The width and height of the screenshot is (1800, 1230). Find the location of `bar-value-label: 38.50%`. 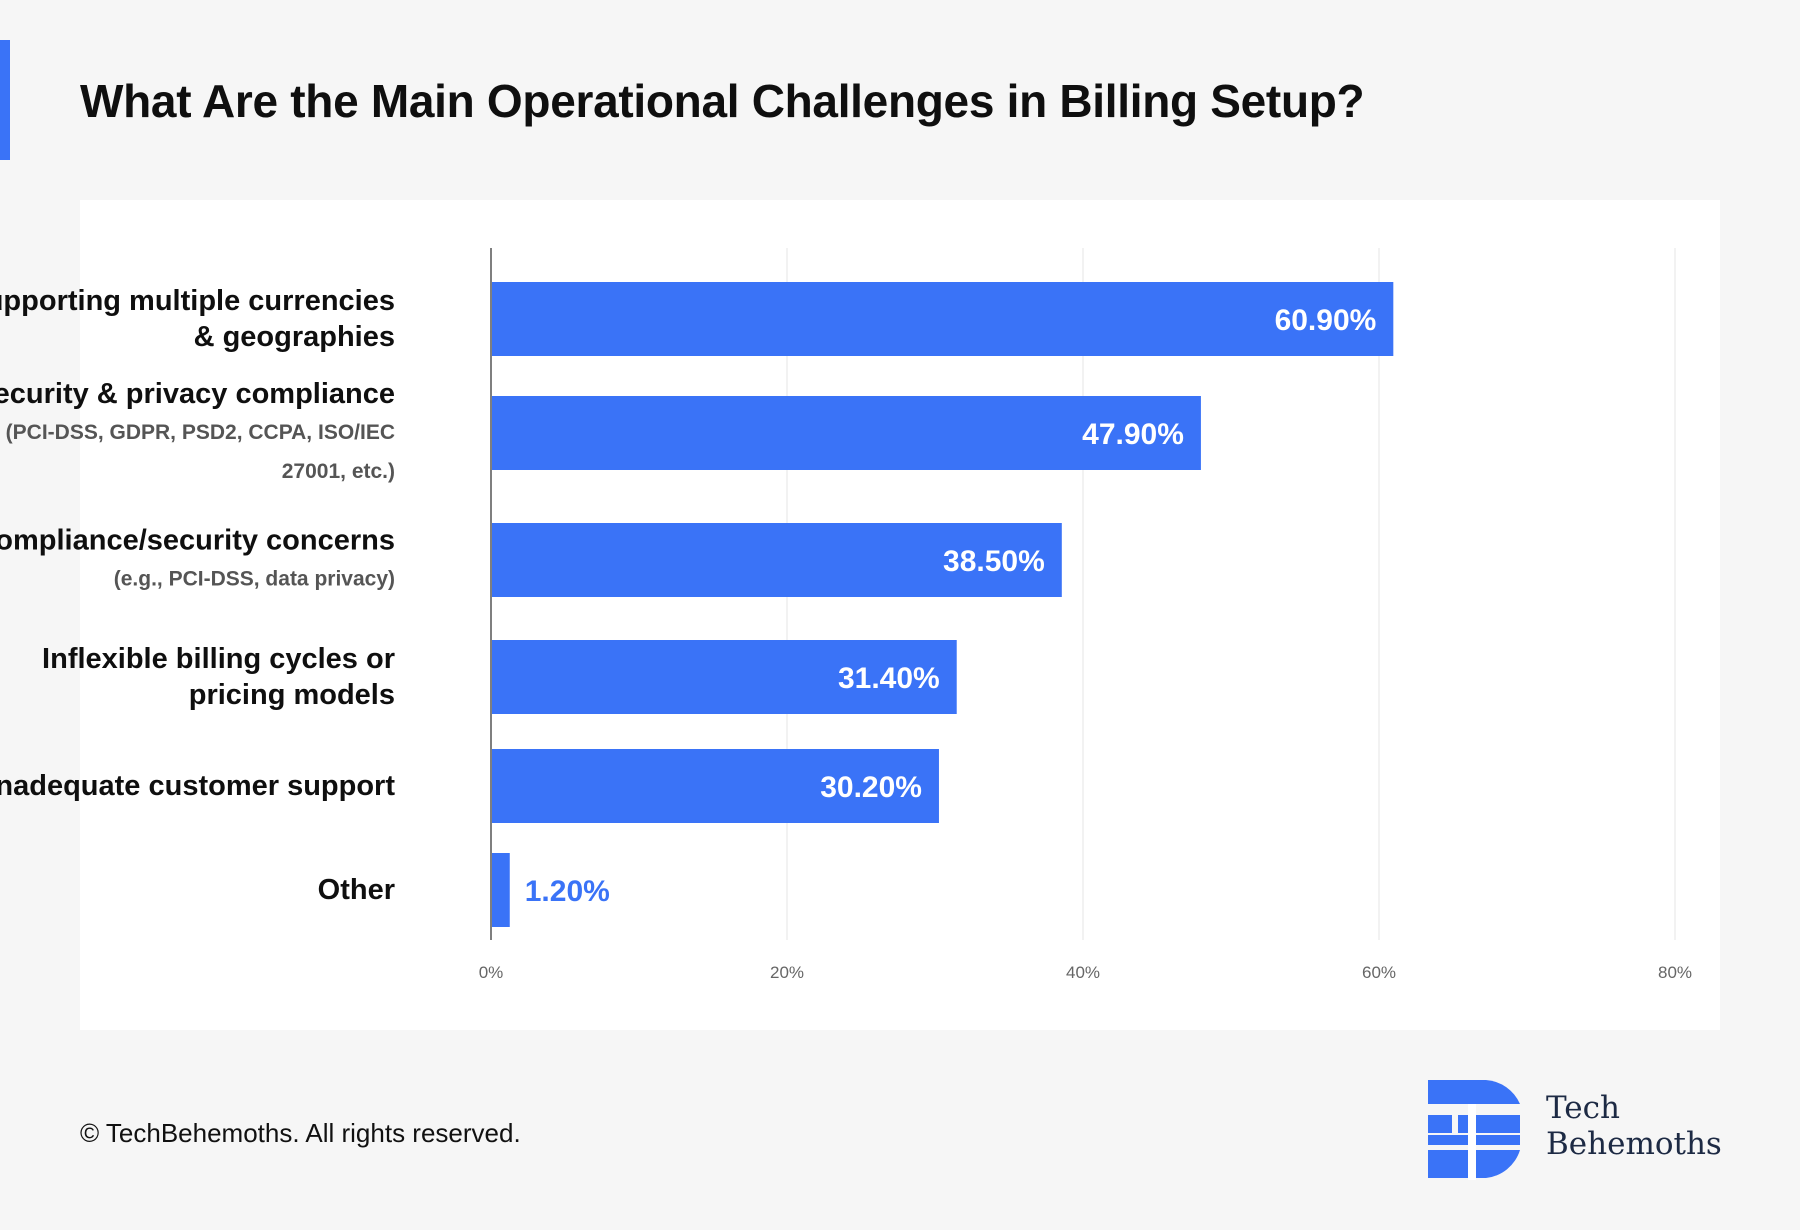

bar-value-label: 38.50% is located at coordinates (994, 561).